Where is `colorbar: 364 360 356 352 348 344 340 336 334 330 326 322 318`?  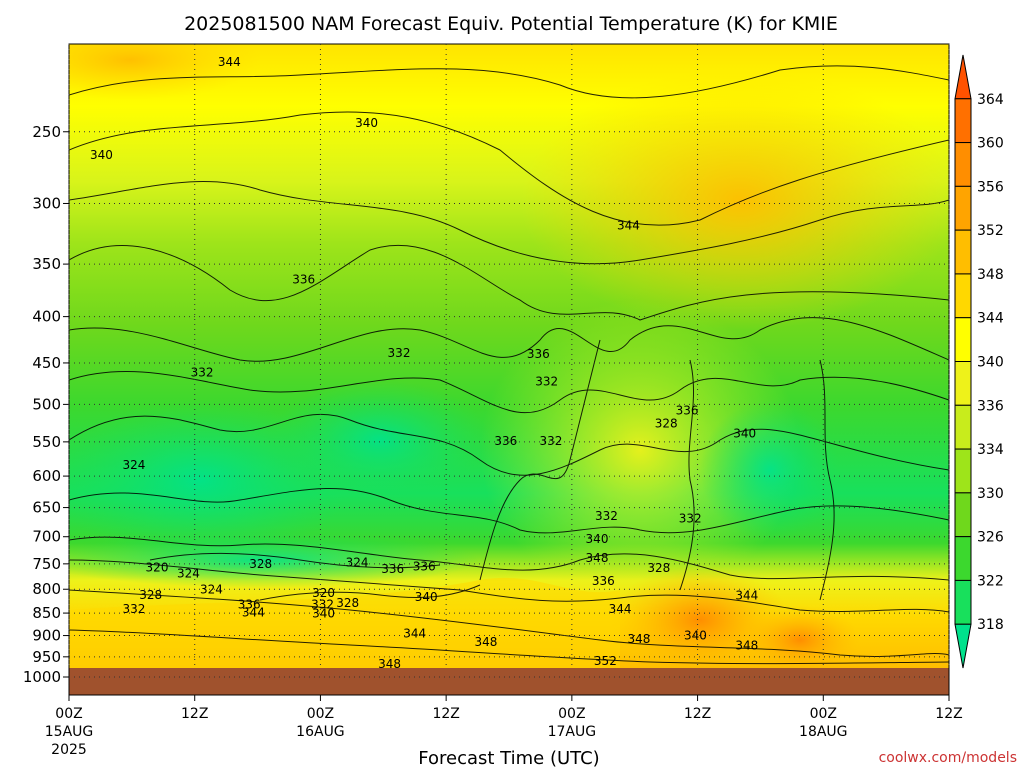
colorbar: 364 360 356 352 348 344 340 336 334 330 326 322 318 is located at coordinates (979, 361).